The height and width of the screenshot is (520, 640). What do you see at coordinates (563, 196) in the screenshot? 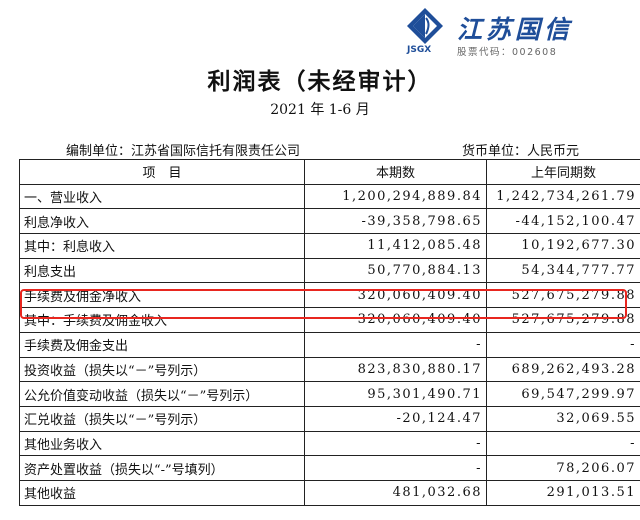
I see `prior-period-value: 1,242,734,261.79` at bounding box center [563, 196].